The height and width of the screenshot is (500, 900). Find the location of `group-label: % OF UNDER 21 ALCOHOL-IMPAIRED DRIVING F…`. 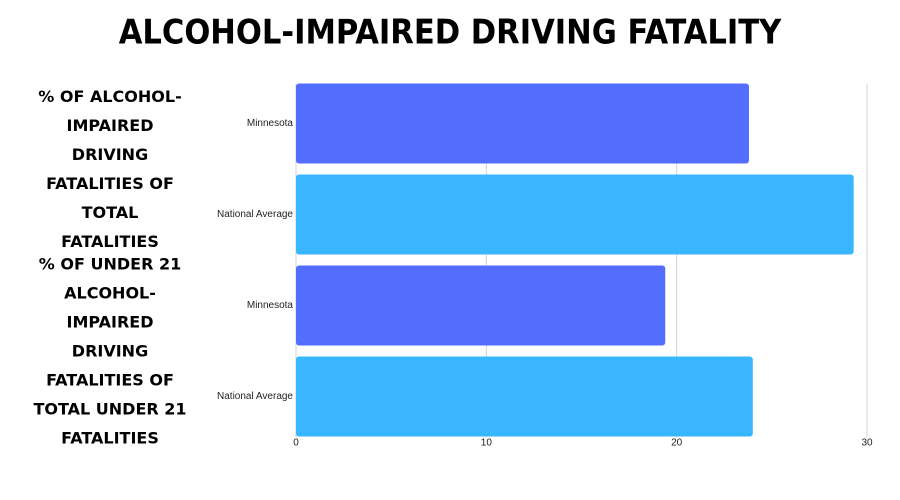

group-label: % OF UNDER 21 ALCOHOL-IMPAIRED DRIVING F… is located at coordinates (110, 351).